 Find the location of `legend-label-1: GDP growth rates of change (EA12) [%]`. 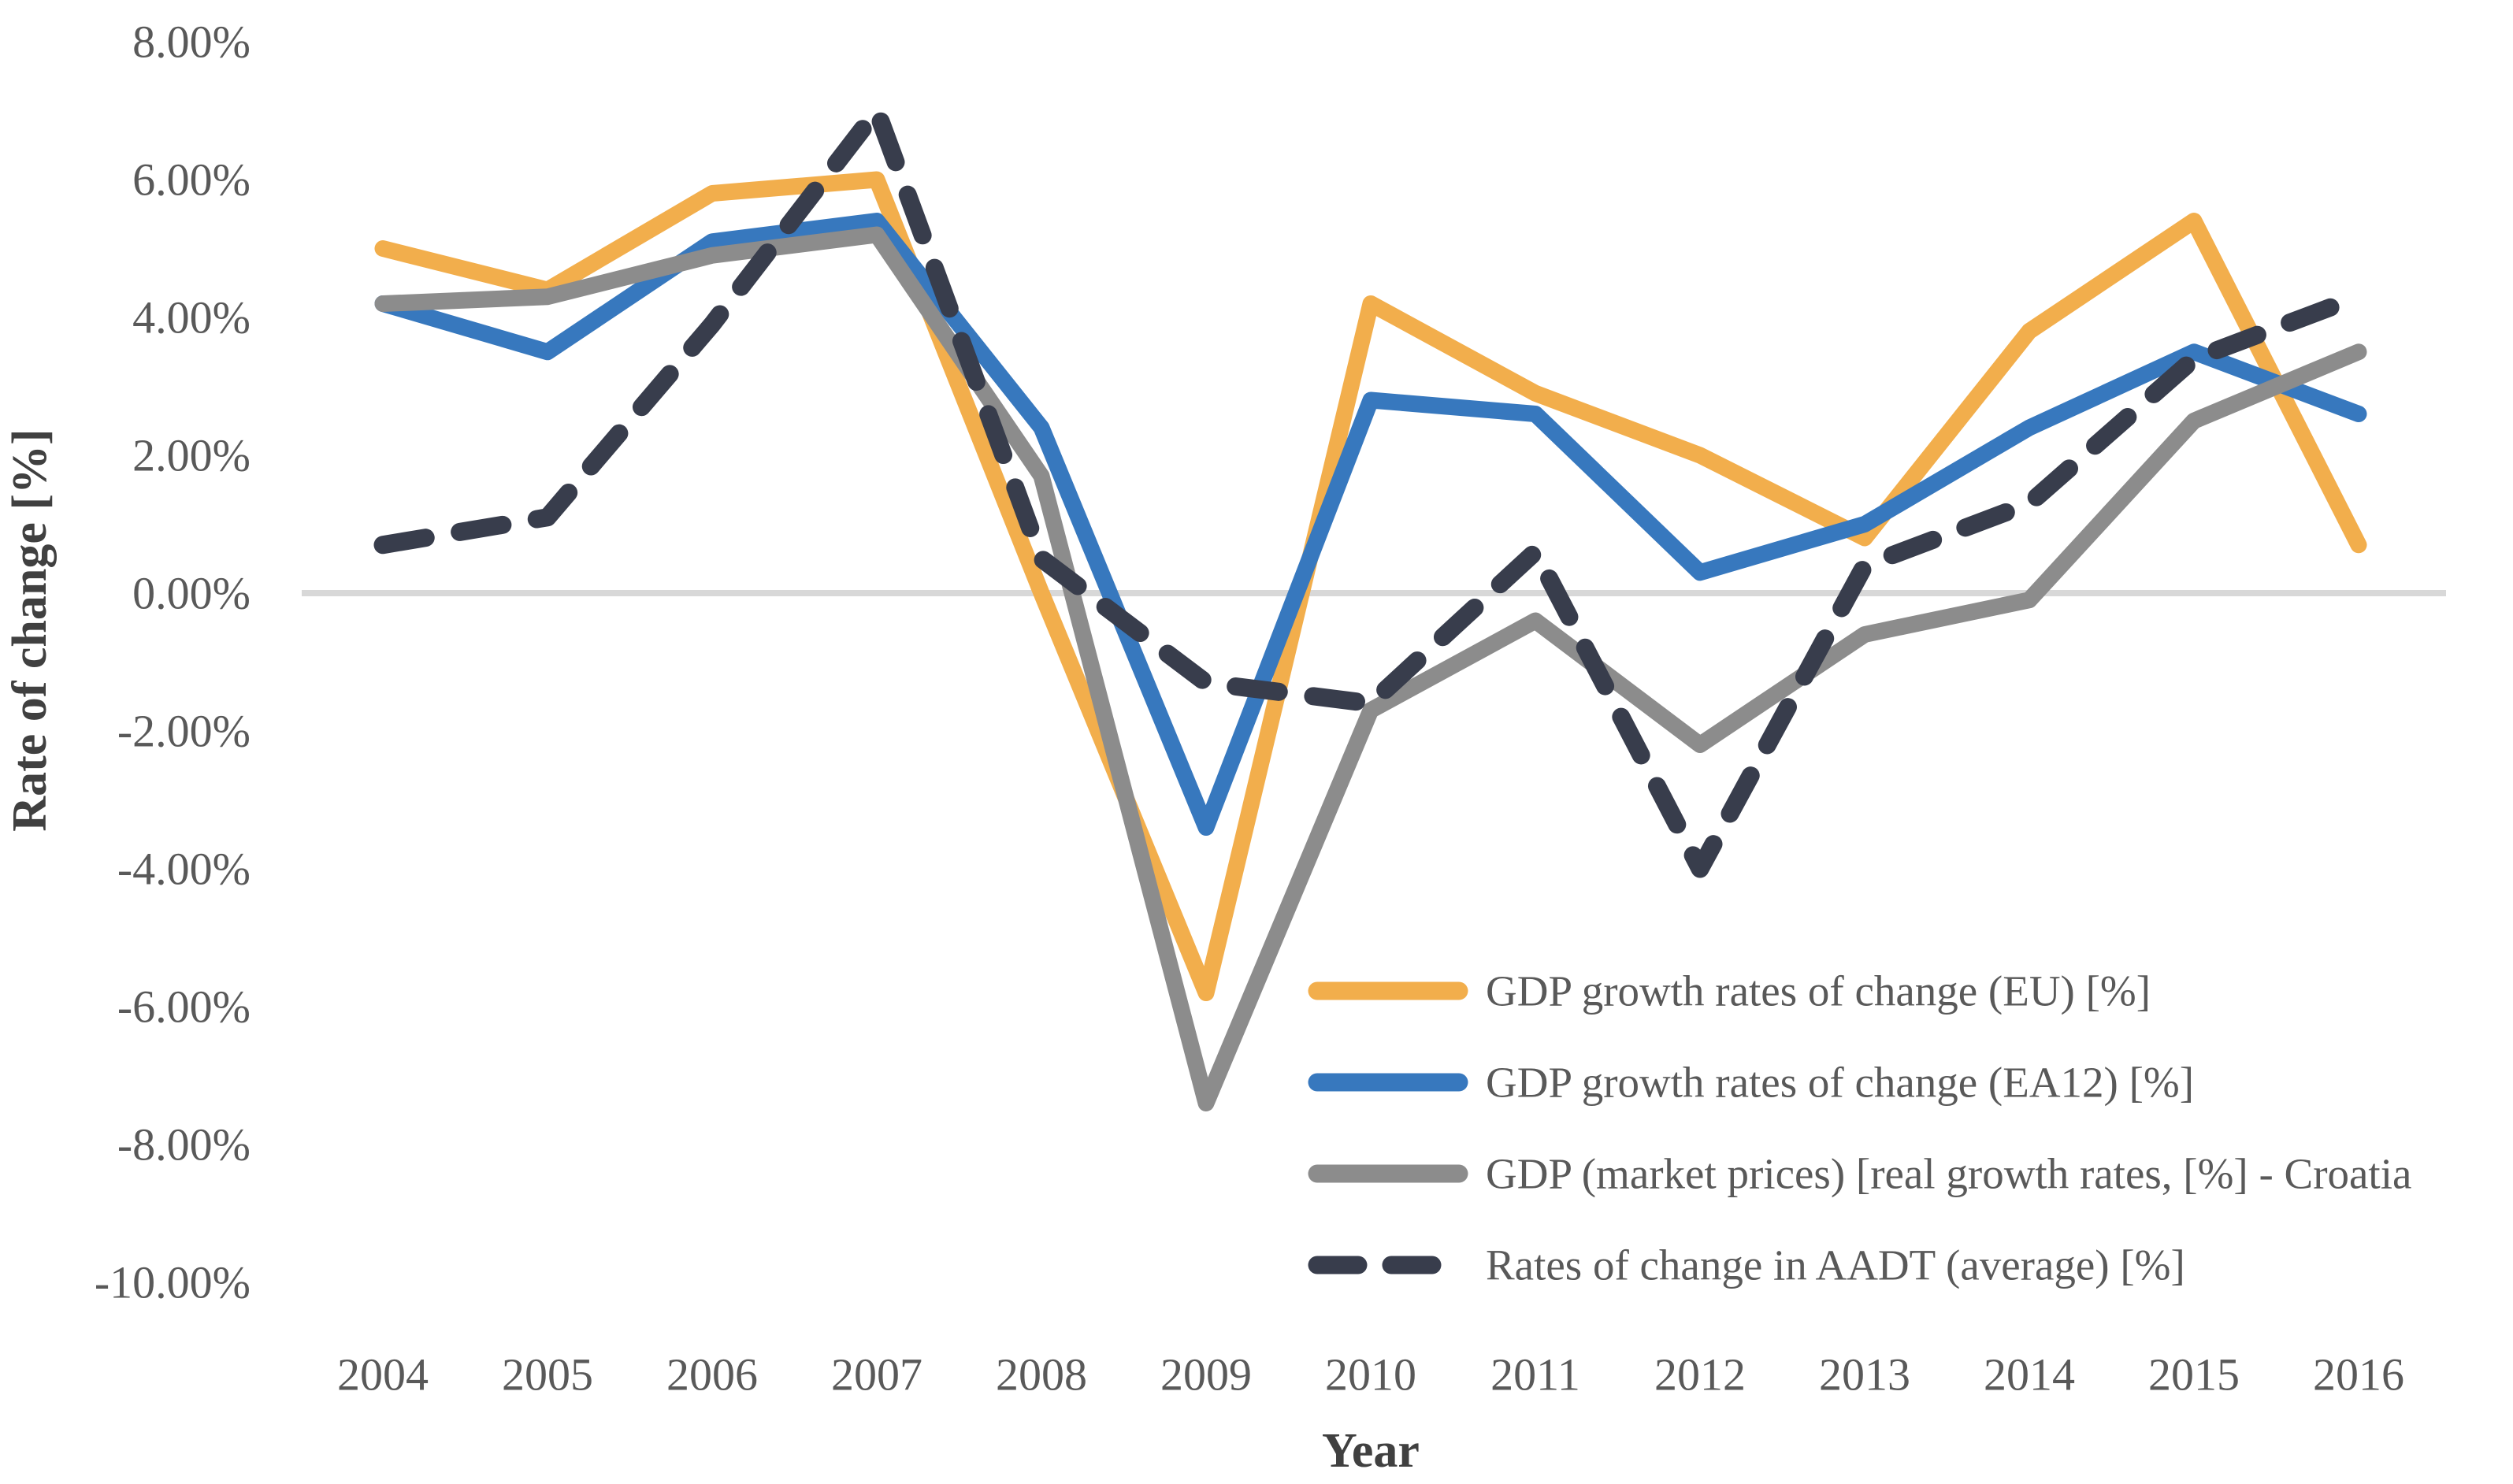

legend-label-1: GDP growth rates of change (EA12) [%] is located at coordinates (1840, 1083).